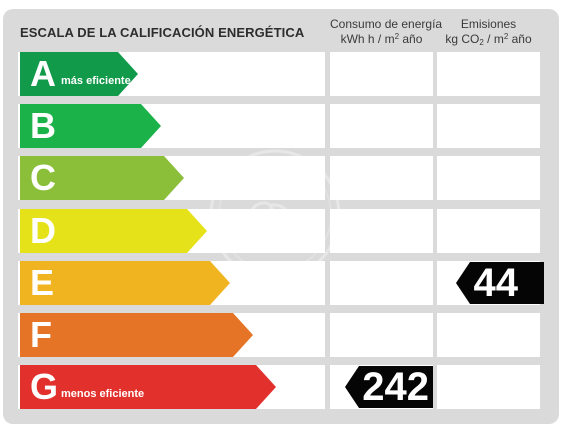 The height and width of the screenshot is (431, 562). I want to click on rating-letter: E, so click(42, 282).